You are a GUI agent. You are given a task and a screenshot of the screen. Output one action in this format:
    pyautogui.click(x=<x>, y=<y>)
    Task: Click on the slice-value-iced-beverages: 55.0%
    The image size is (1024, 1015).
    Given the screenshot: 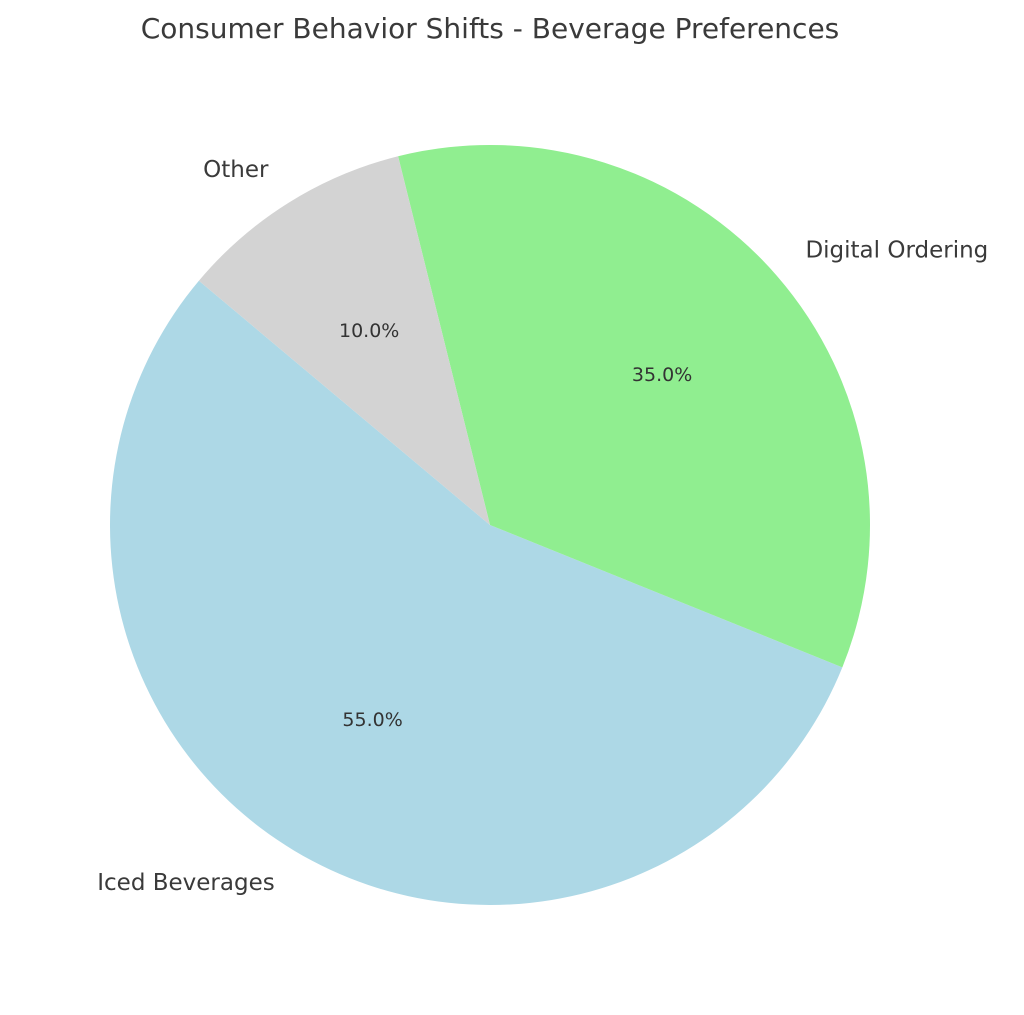 What is the action you would take?
    pyautogui.click(x=372, y=720)
    